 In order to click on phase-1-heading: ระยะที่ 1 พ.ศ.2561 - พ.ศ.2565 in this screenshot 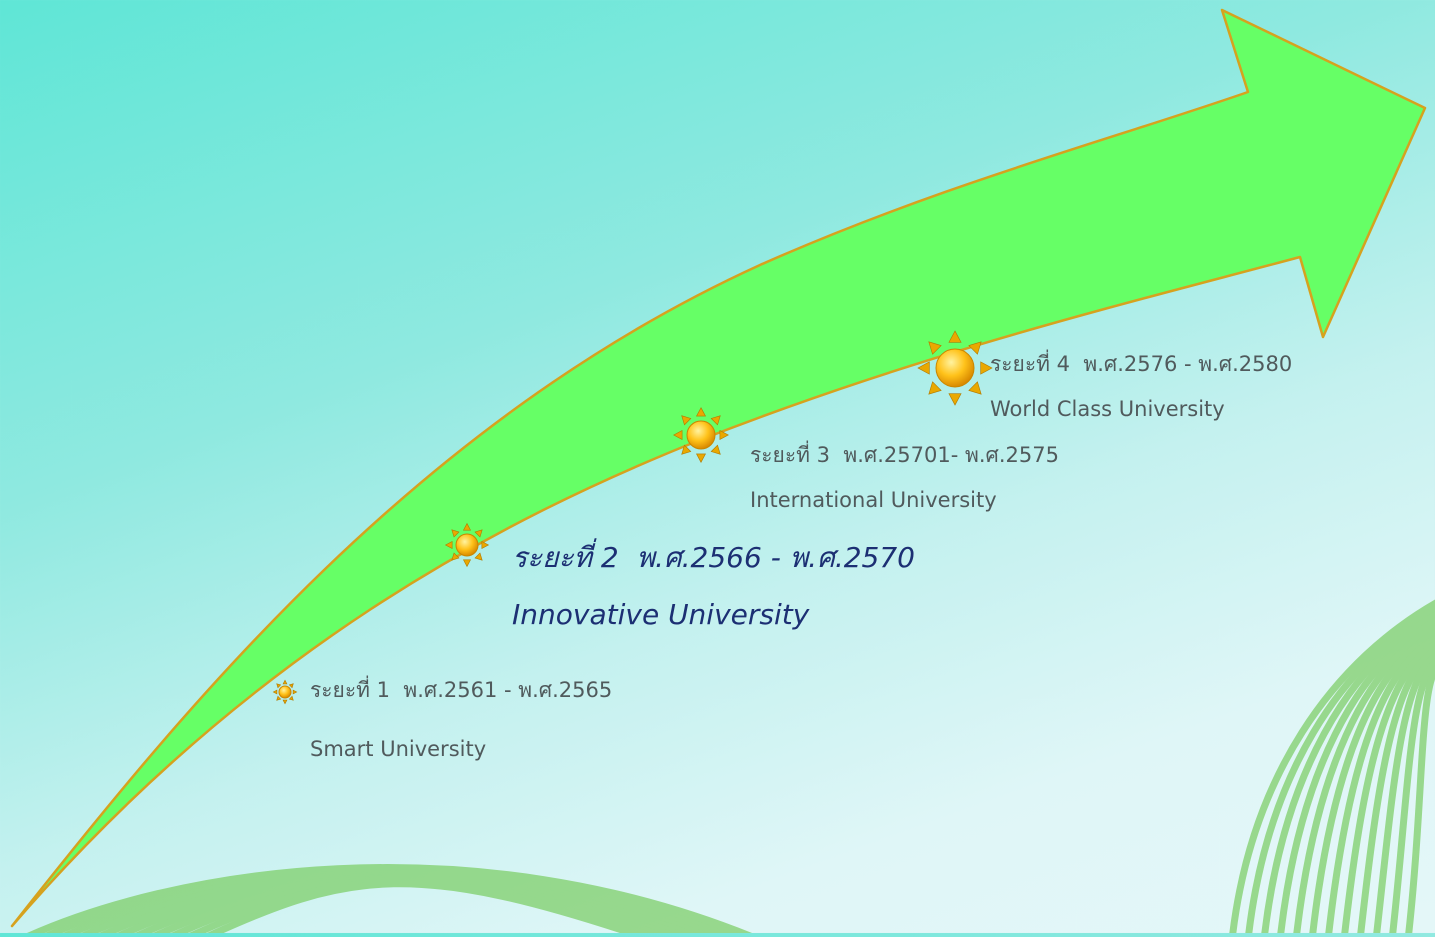, I will do `click(461, 690)`.